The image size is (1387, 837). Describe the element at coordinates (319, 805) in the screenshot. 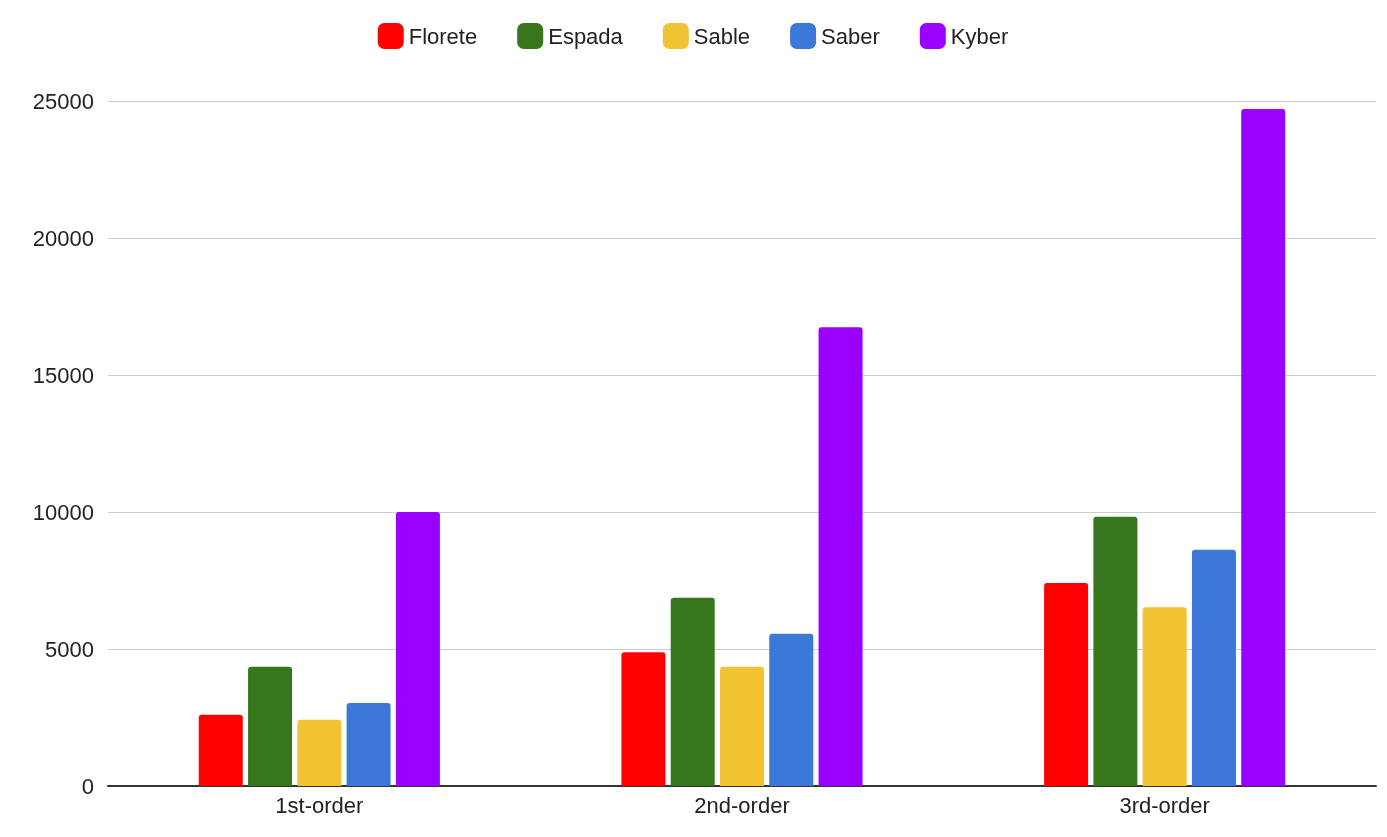

I see `x-tick-label: 1st-order` at that location.